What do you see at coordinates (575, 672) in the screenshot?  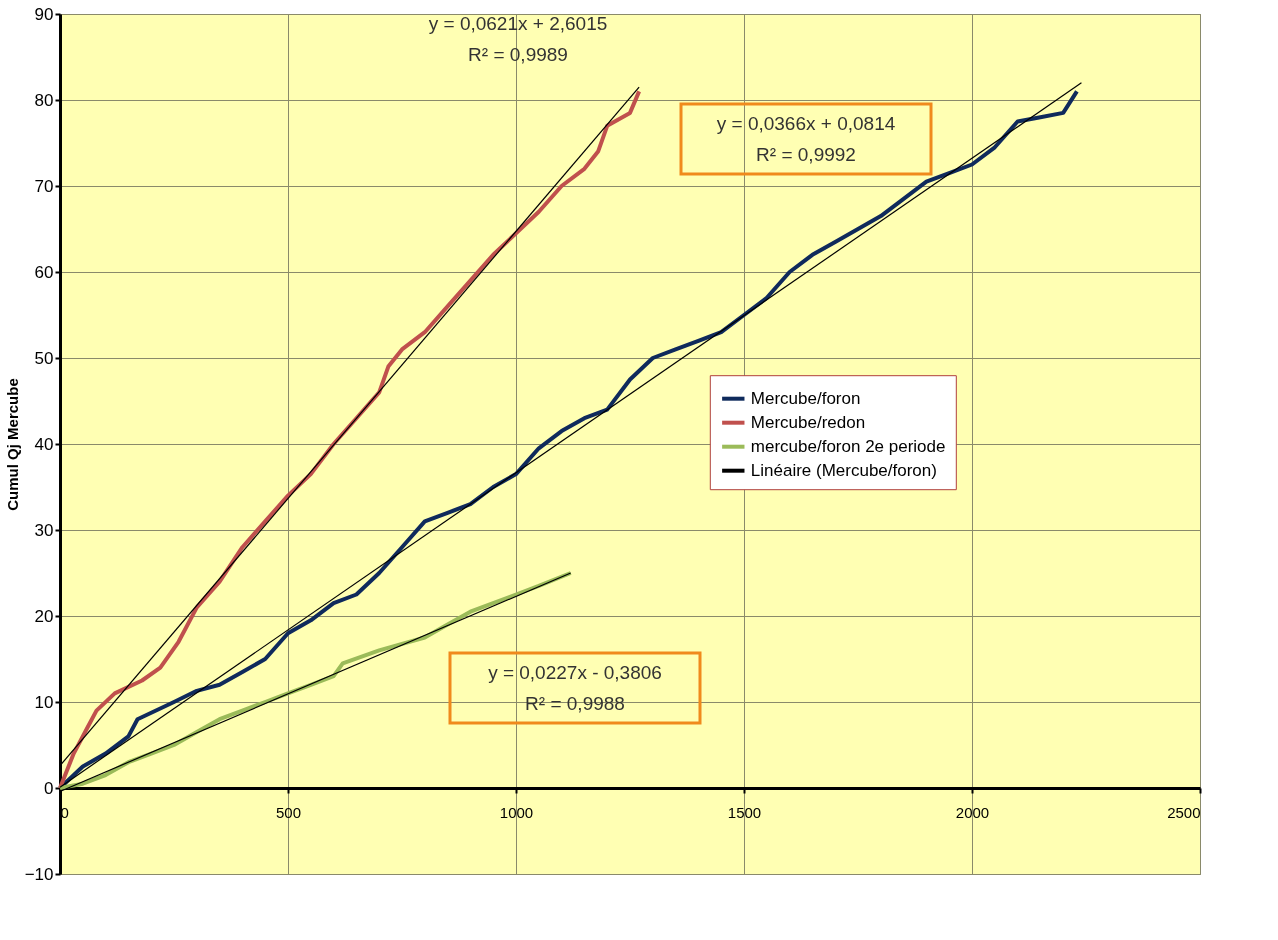 I see `annotation: y = 0,0227x - 0,3806` at bounding box center [575, 672].